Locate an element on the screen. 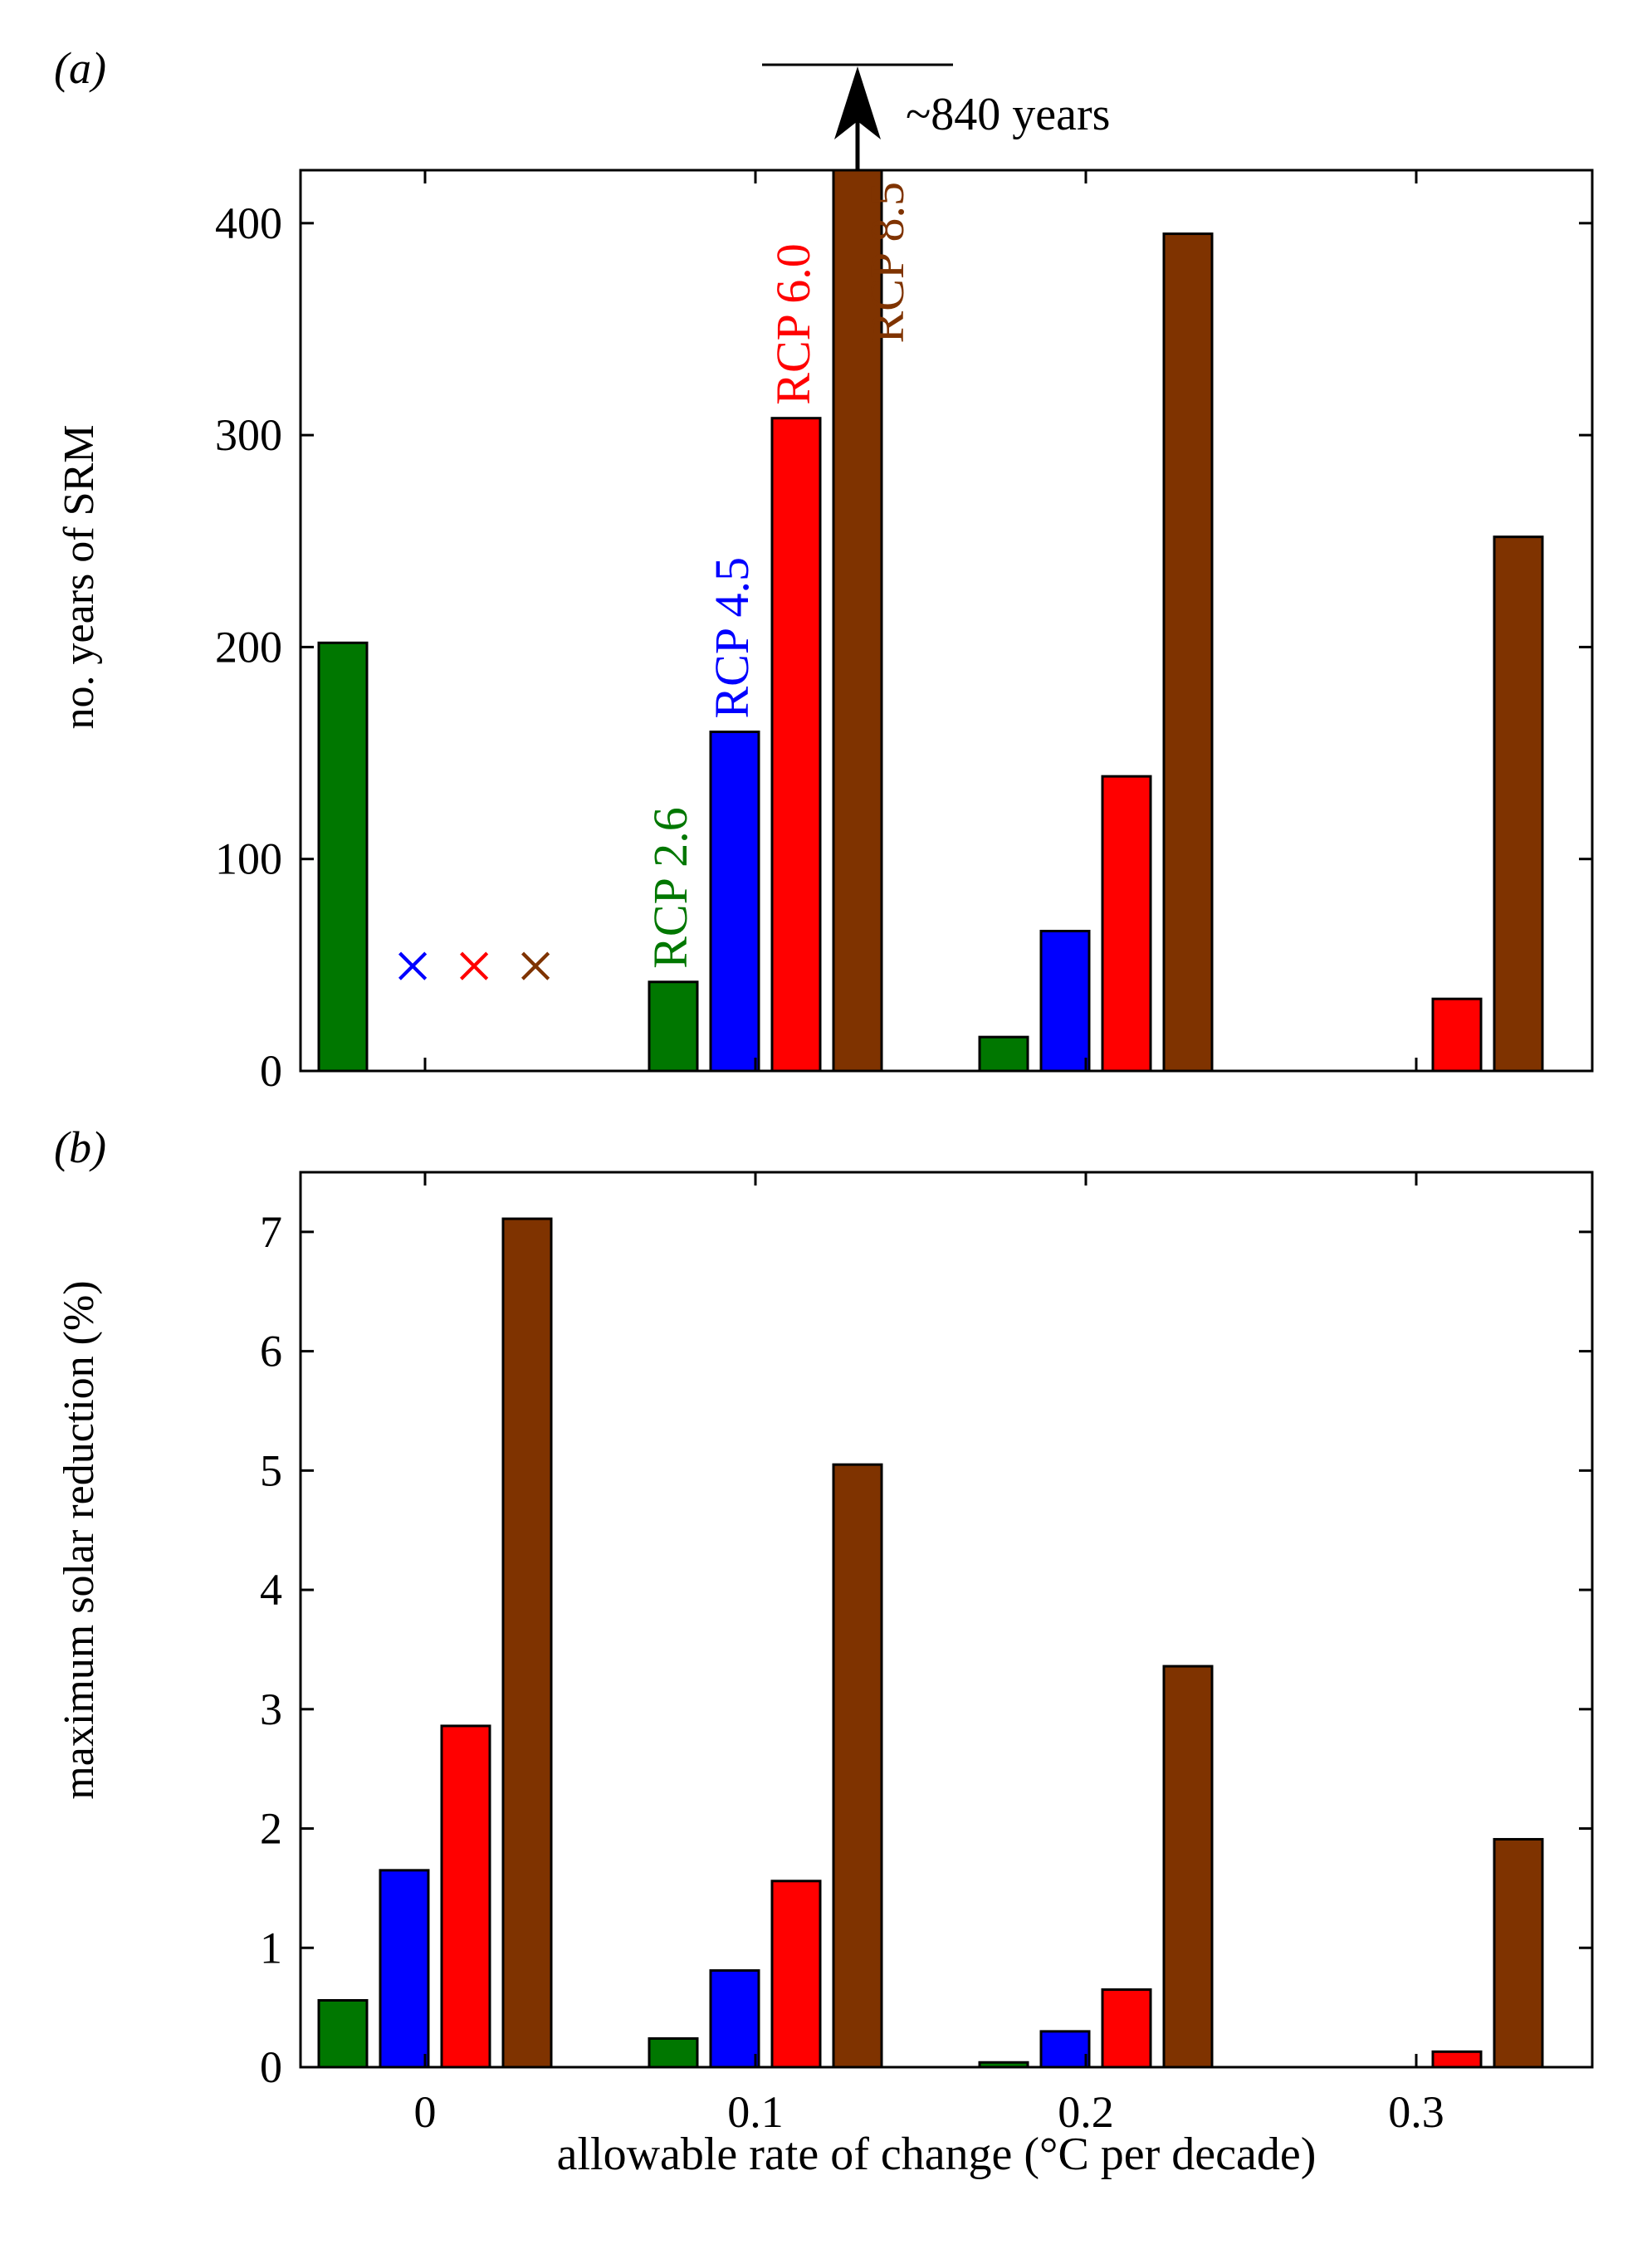  panel-a-bar-rcp26-cat2 is located at coordinates (1003, 1054).